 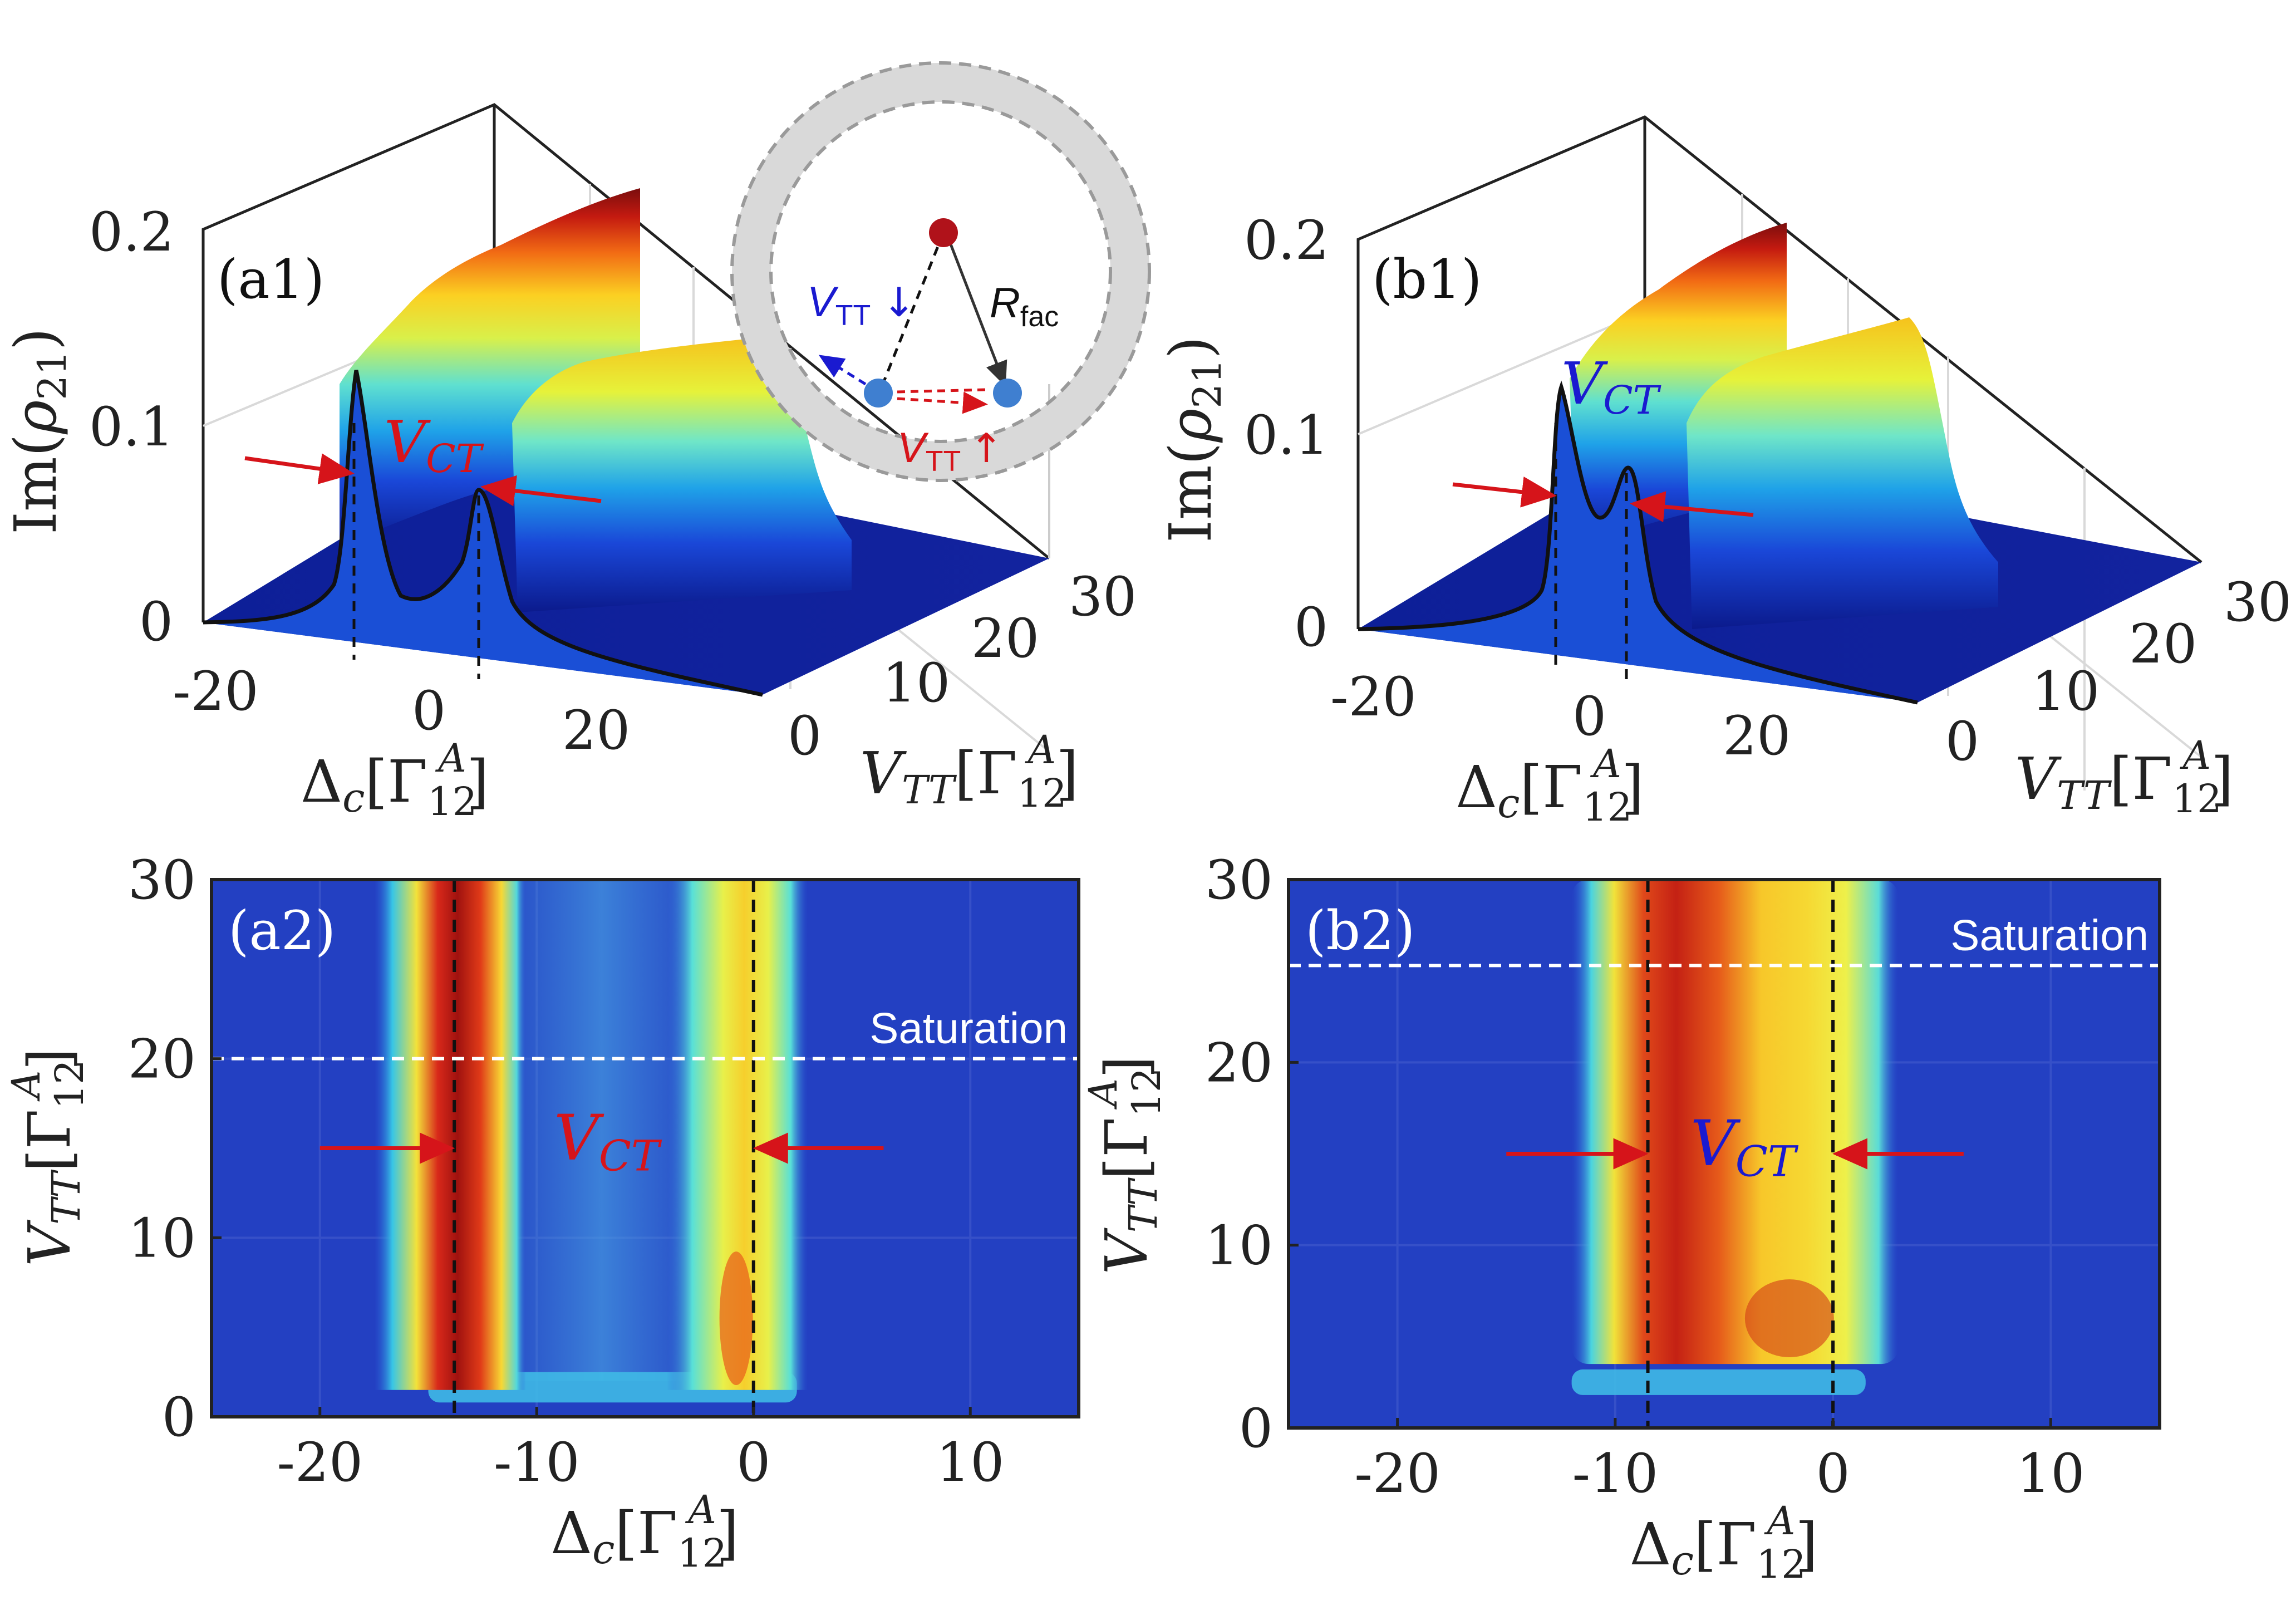 I want to click on a2-frame, so click(x=645, y=1148).